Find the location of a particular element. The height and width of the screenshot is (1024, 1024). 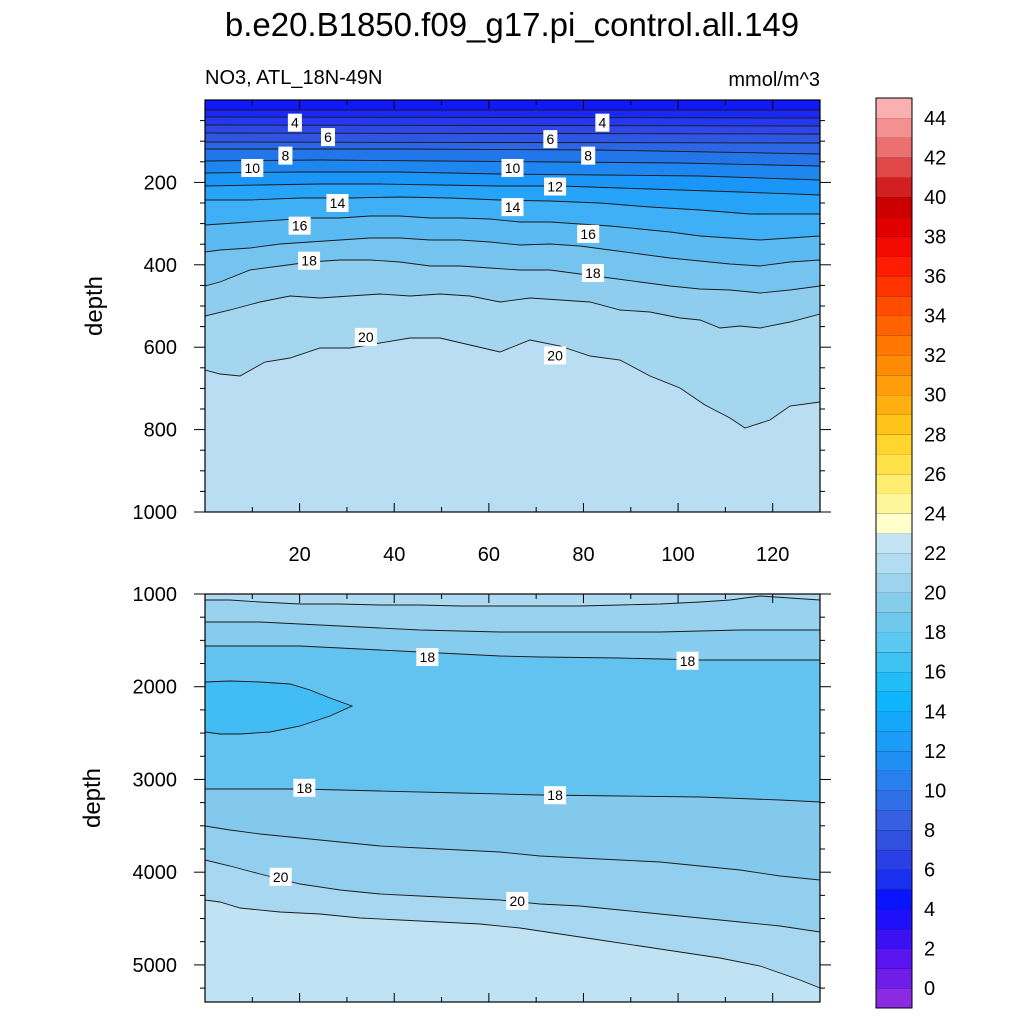

colorbar-label: 20 is located at coordinates (935, 594).